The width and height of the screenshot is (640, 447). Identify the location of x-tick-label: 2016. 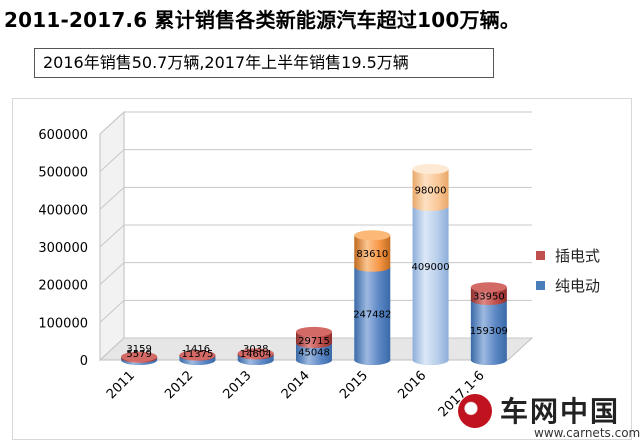
(412, 385).